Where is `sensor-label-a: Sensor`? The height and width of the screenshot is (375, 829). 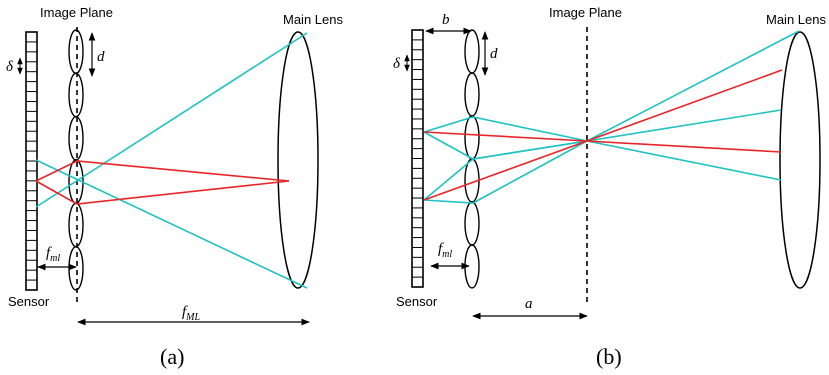
sensor-label-a: Sensor is located at coordinates (29, 301).